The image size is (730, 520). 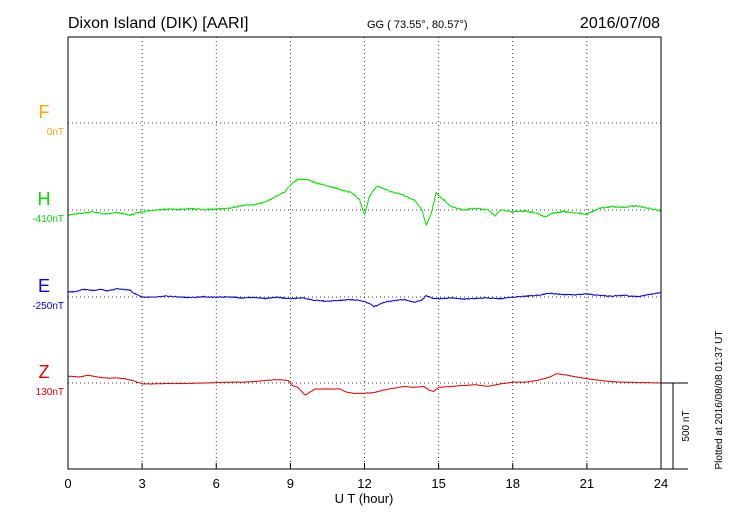 What do you see at coordinates (365, 298) in the screenshot?
I see `series-line-e` at bounding box center [365, 298].